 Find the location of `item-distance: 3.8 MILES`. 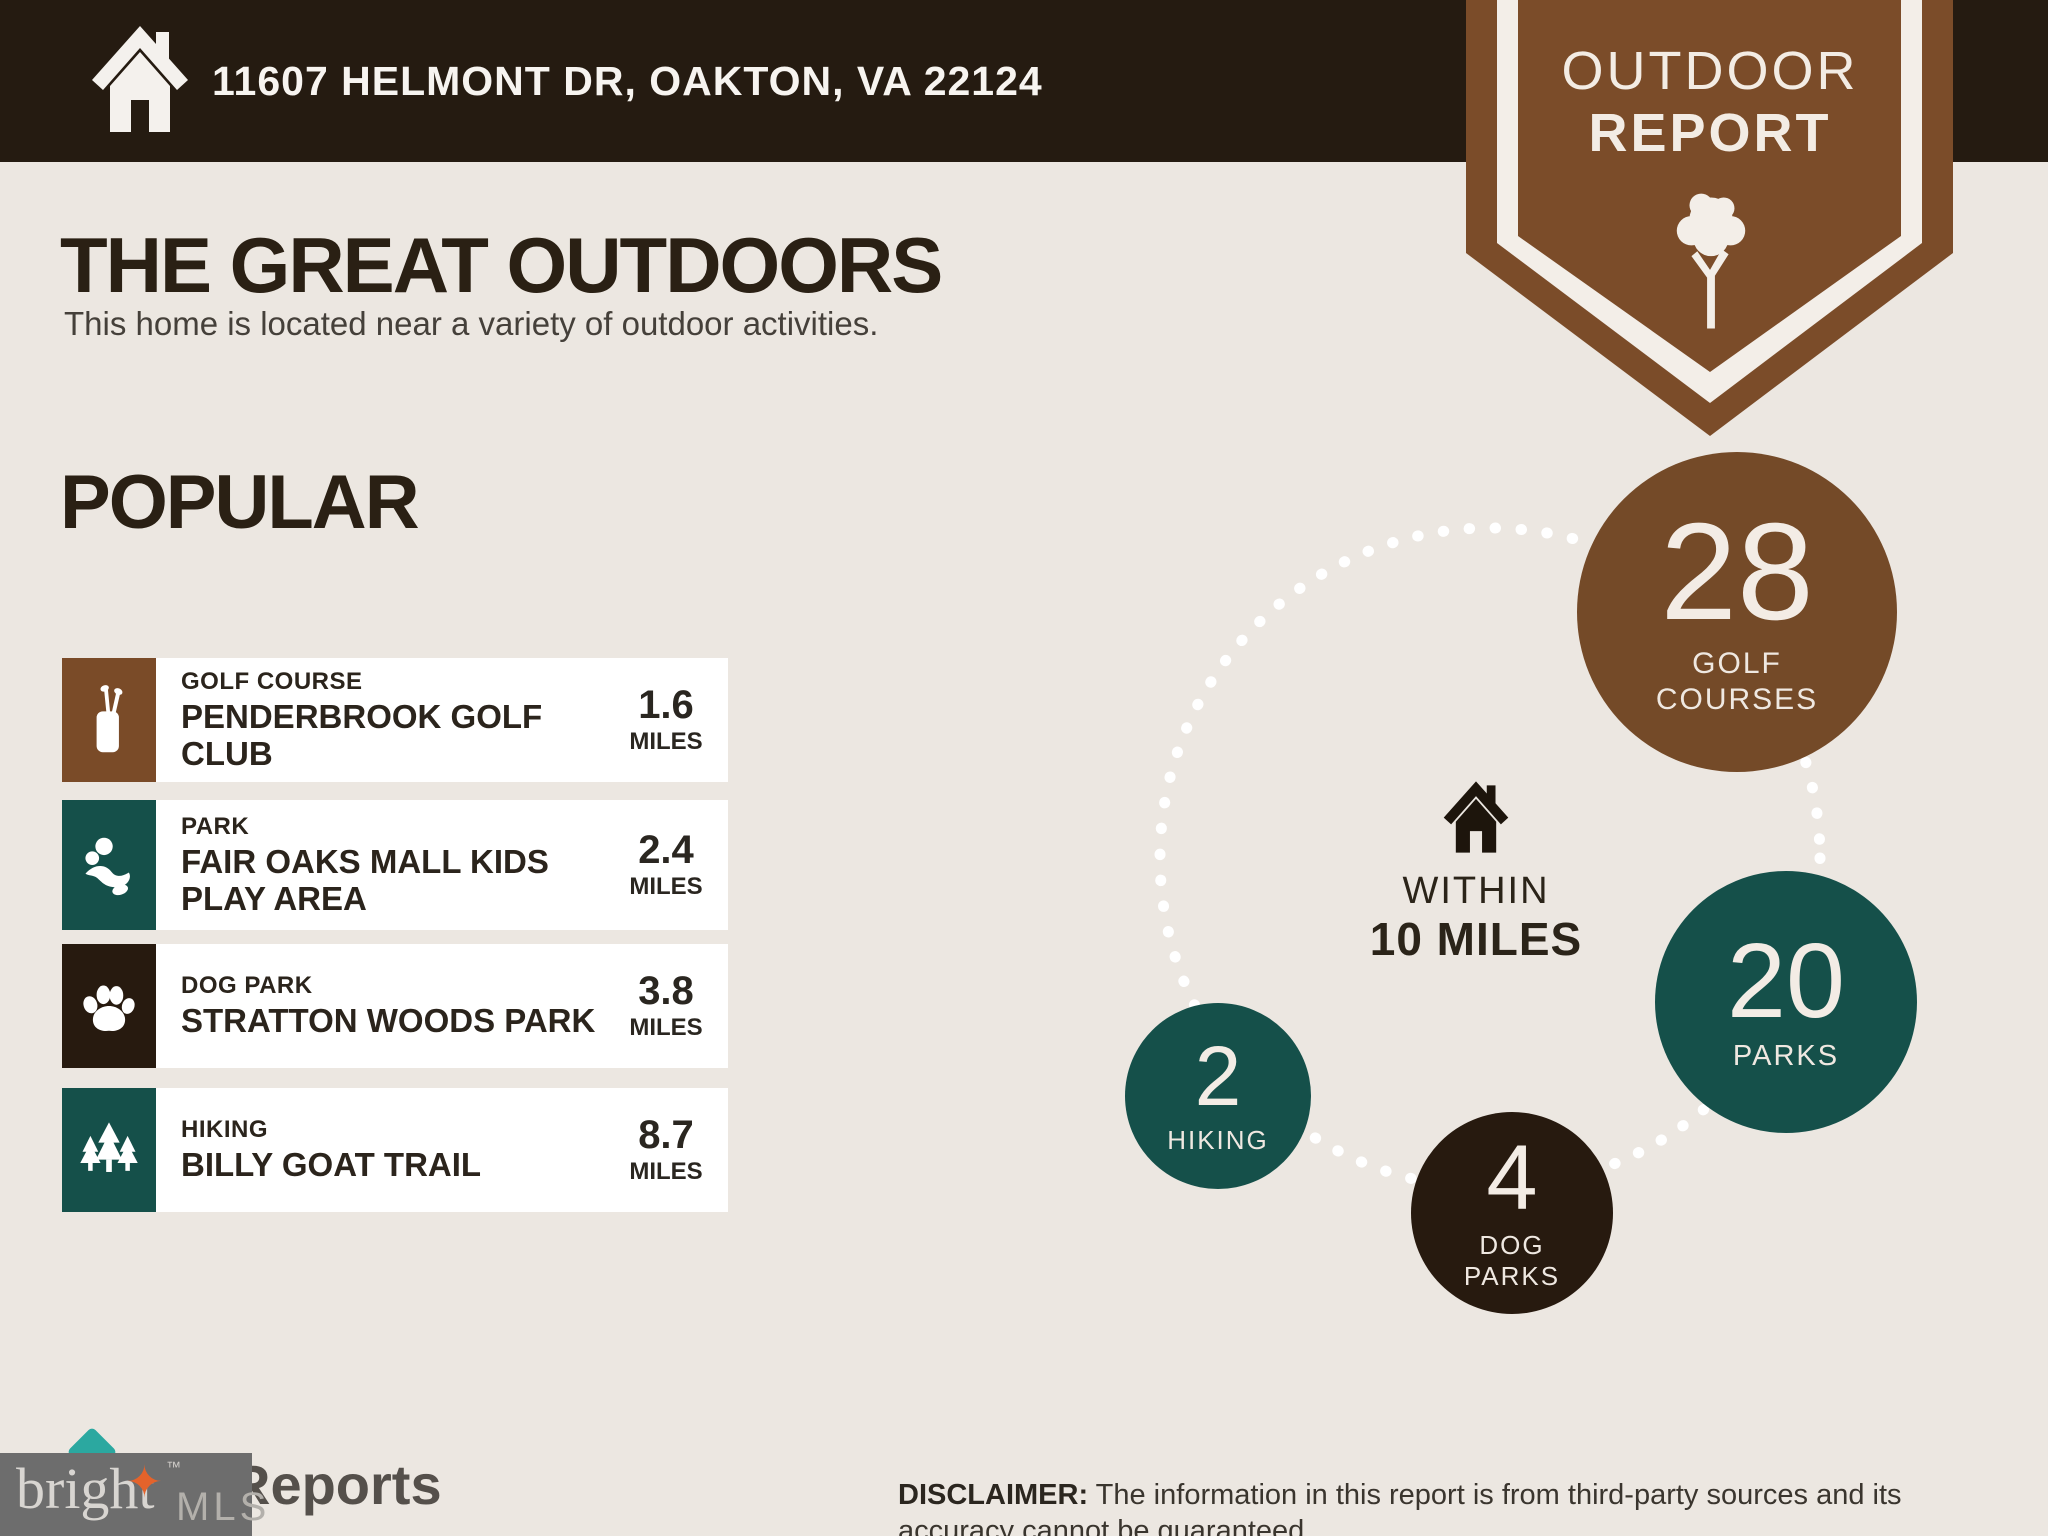

item-distance: 3.8 MILES is located at coordinates (666, 1006).